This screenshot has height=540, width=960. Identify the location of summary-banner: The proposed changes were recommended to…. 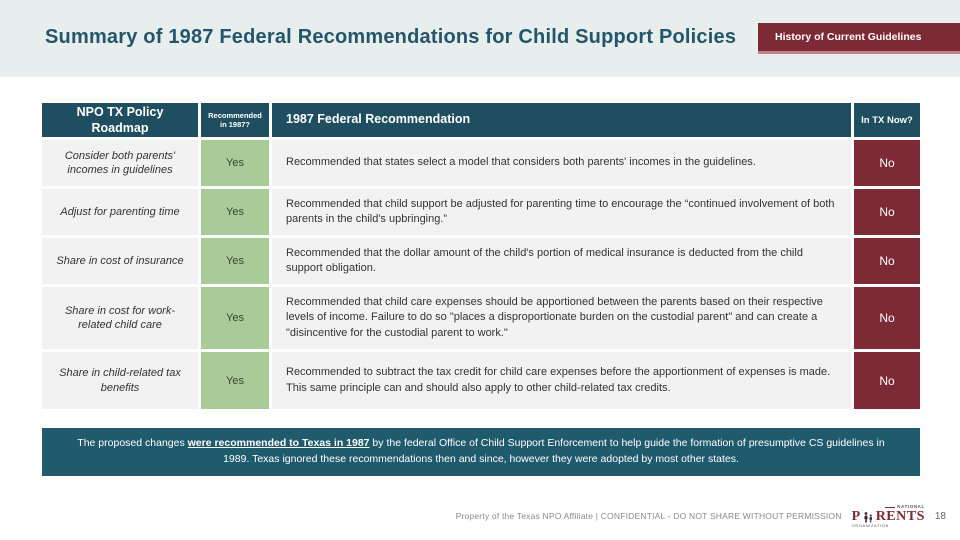
(481, 452).